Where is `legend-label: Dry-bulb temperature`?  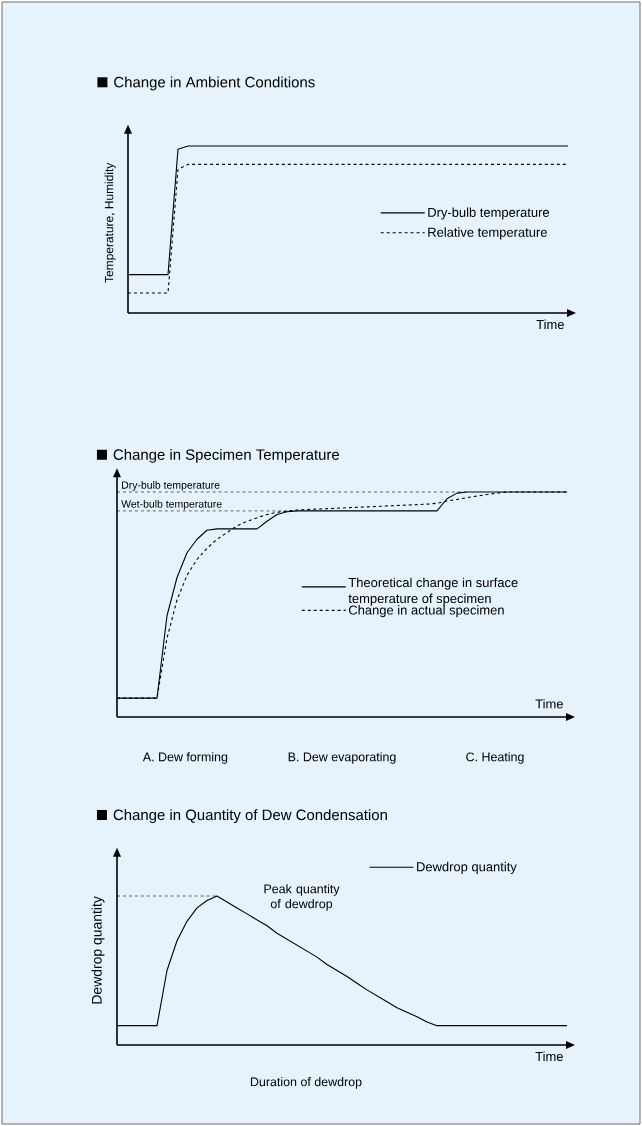
legend-label: Dry-bulb temperature is located at coordinates (489, 213).